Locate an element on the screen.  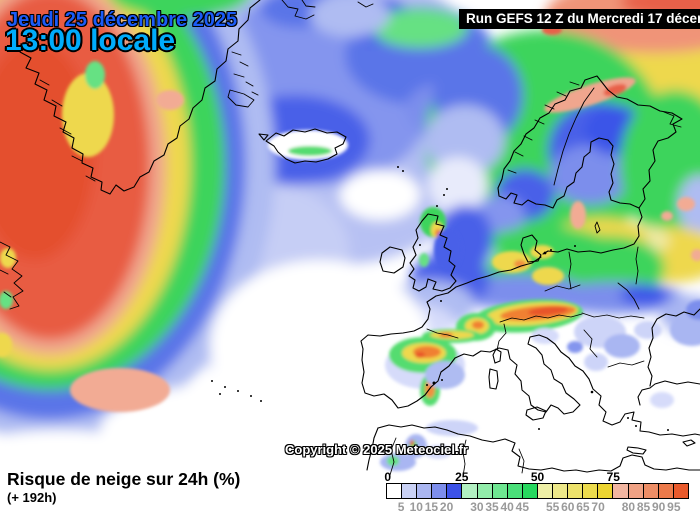
legend-minor-tick-40: 40 is located at coordinates (507, 506).